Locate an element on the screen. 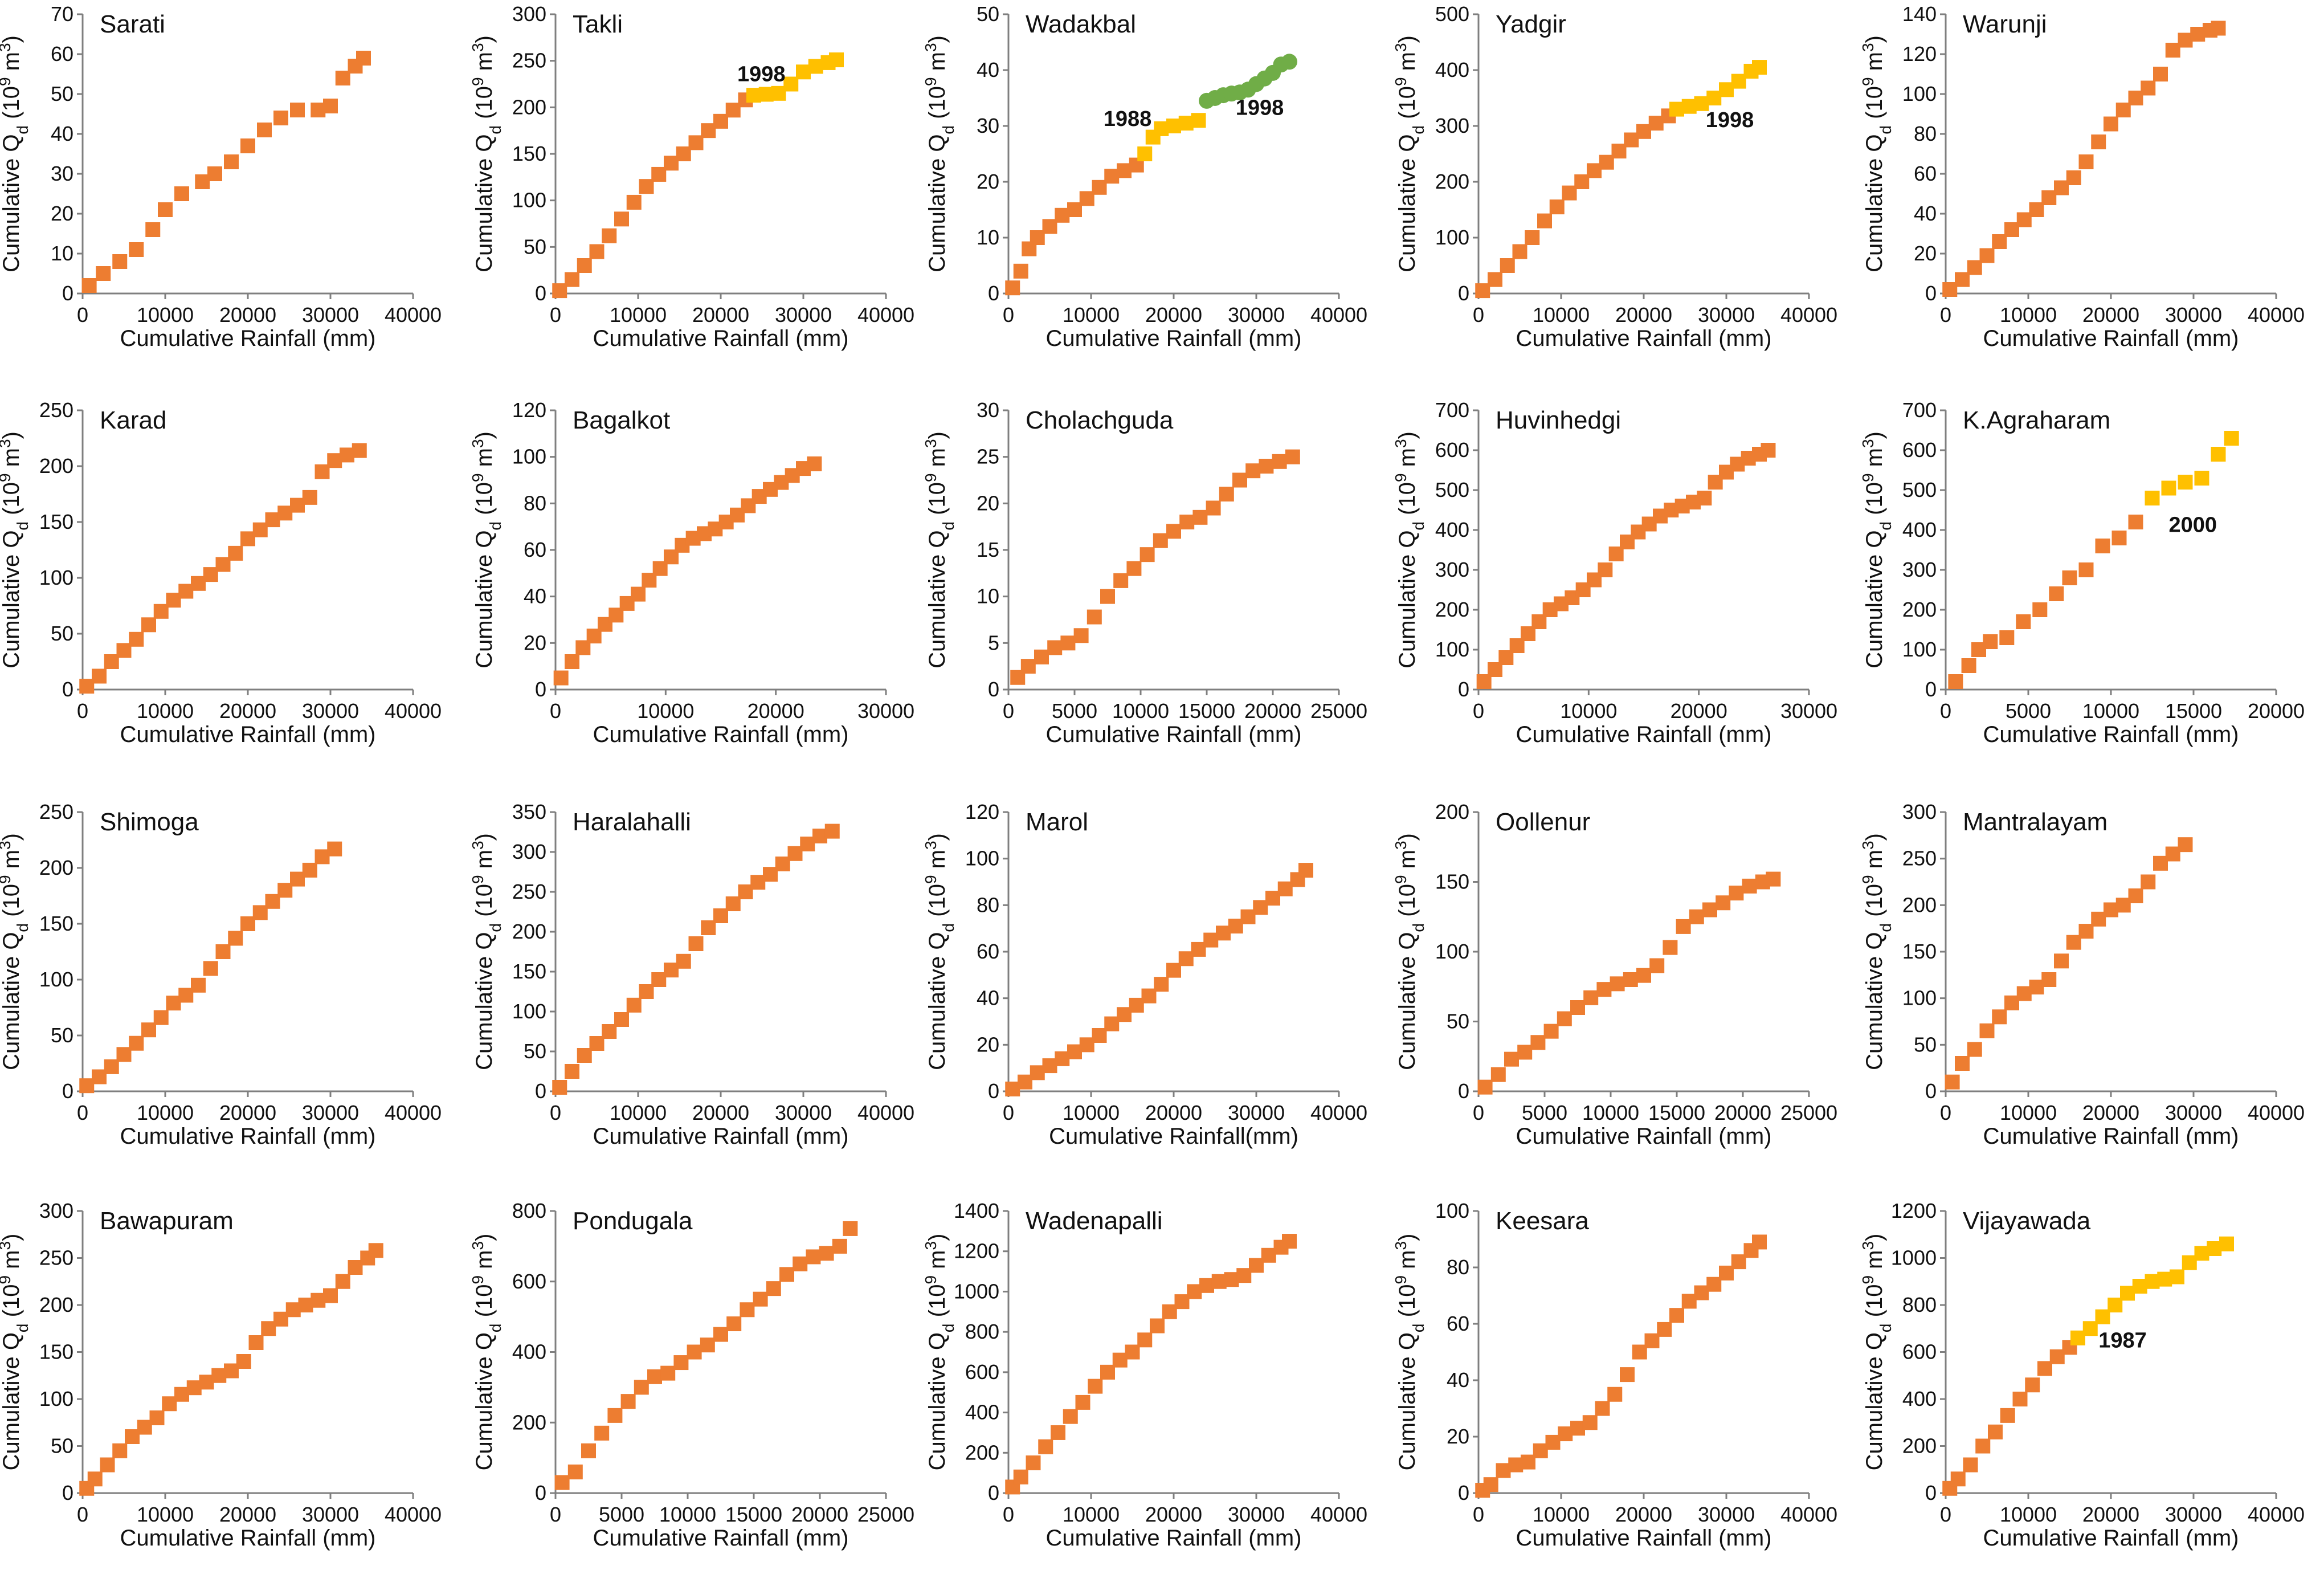 Image resolution: width=2324 pixels, height=1574 pixels. y-tick-label: 10 is located at coordinates (988, 597).